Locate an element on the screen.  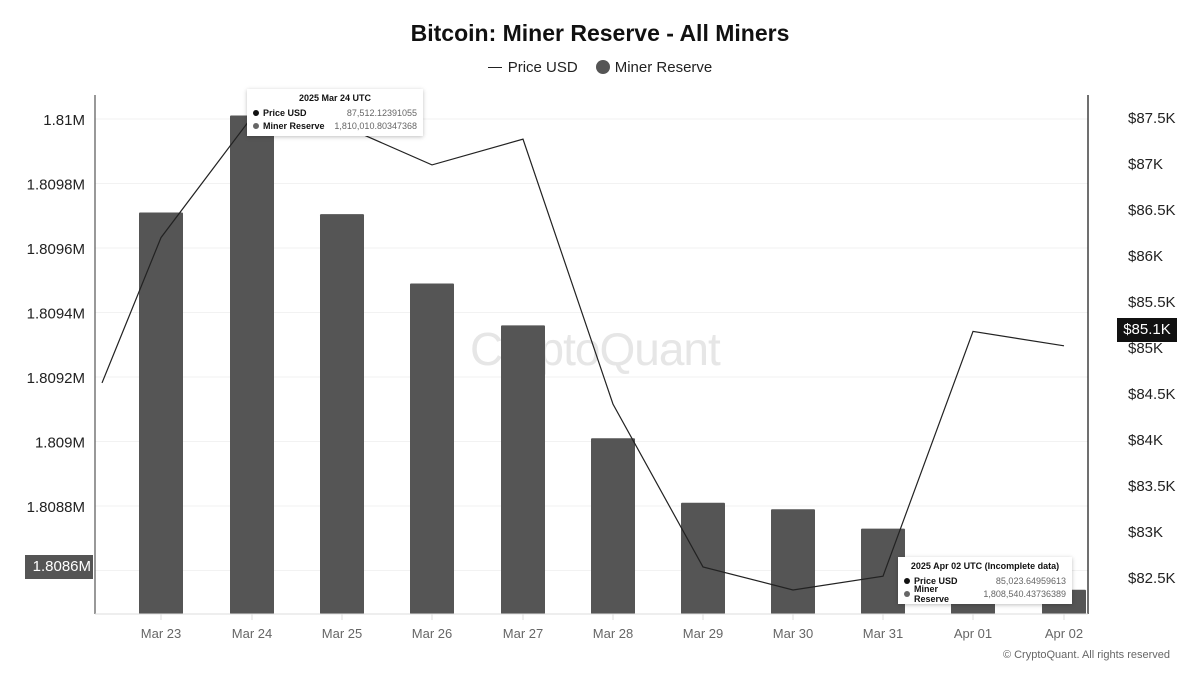
x-axis-tick: Mar 27 is located at coordinates (523, 633).